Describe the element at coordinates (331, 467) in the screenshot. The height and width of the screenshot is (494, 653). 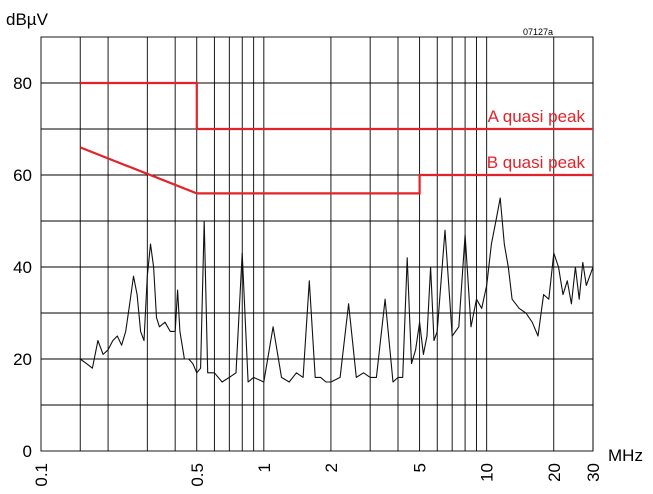
I see `x-tick-label: 2` at that location.